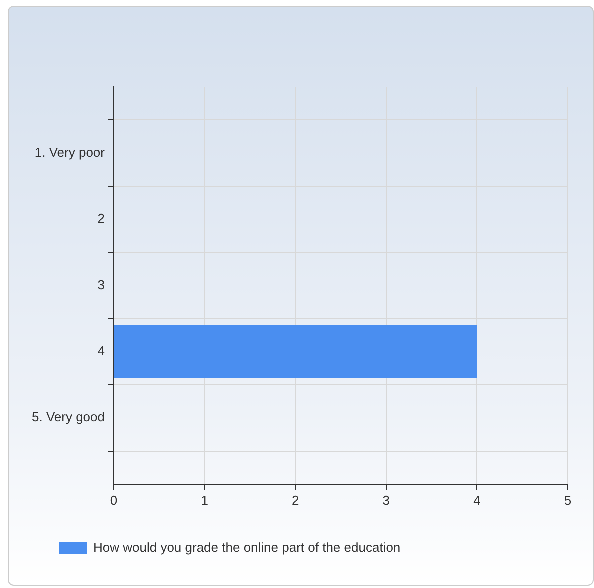  Describe the element at coordinates (568, 500) in the screenshot. I see `x-tick-label: 5` at that location.